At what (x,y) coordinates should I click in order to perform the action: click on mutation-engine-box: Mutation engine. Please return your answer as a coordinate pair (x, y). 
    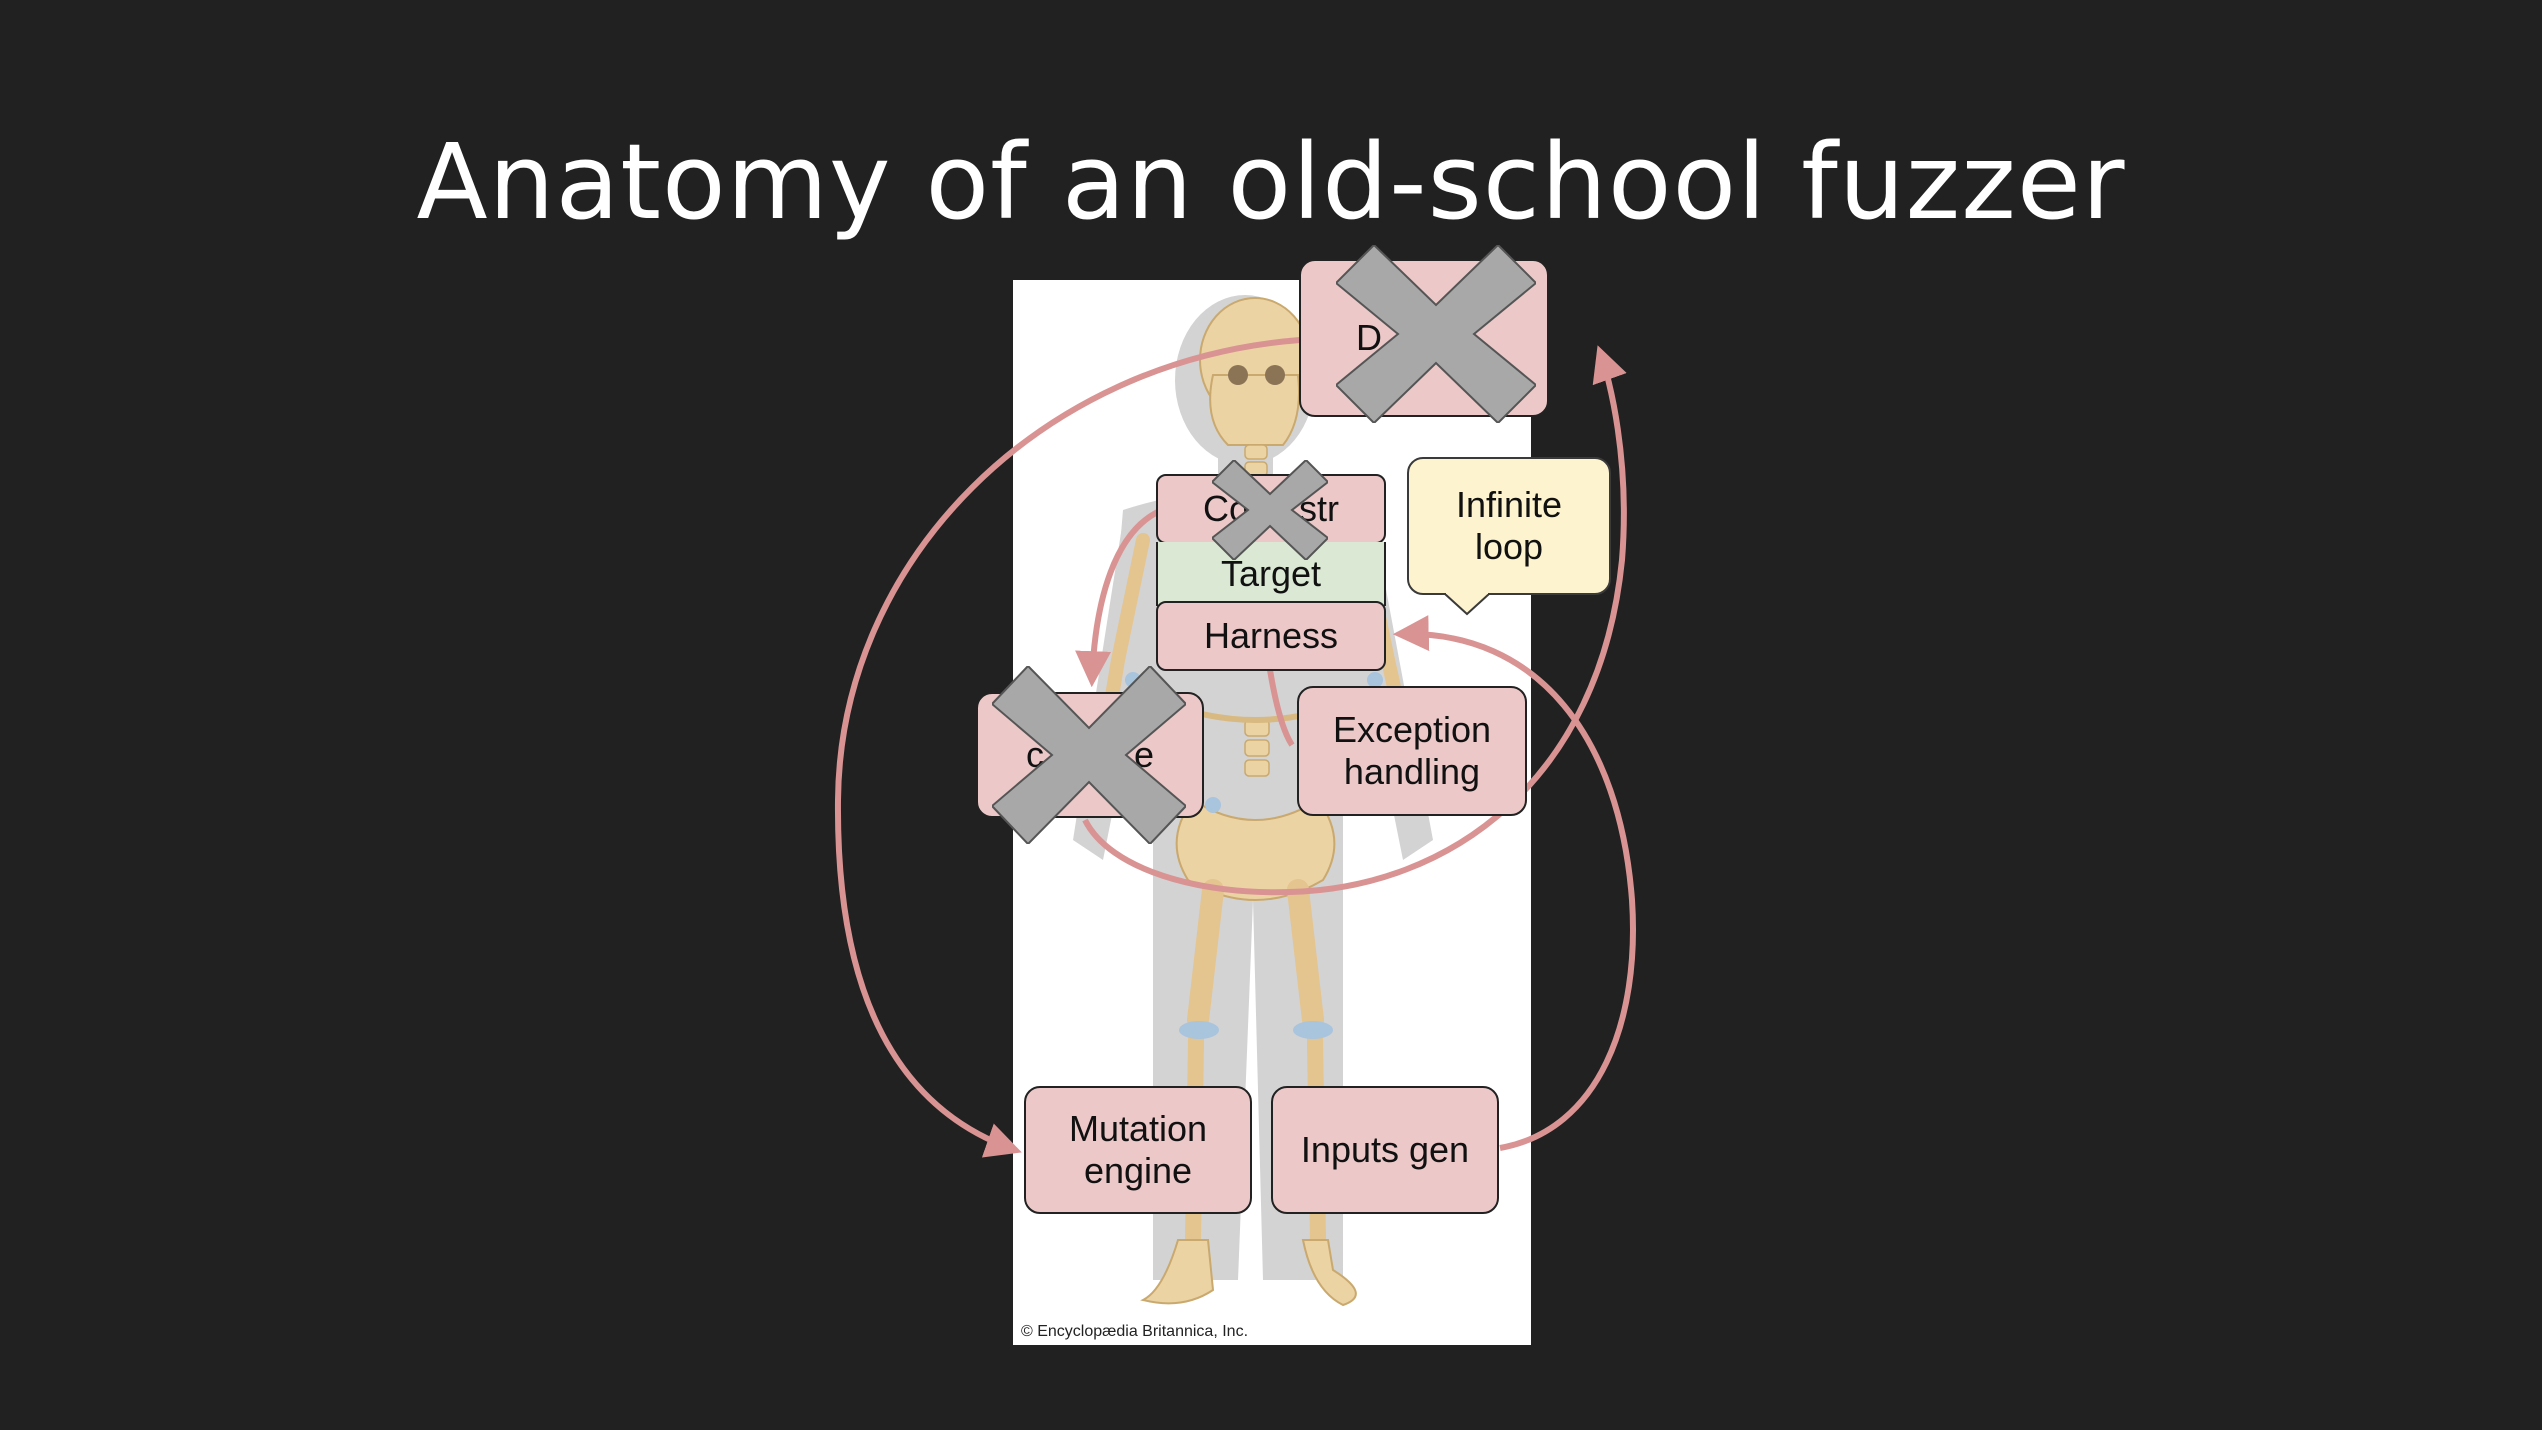
    Looking at the image, I should click on (1138, 1150).